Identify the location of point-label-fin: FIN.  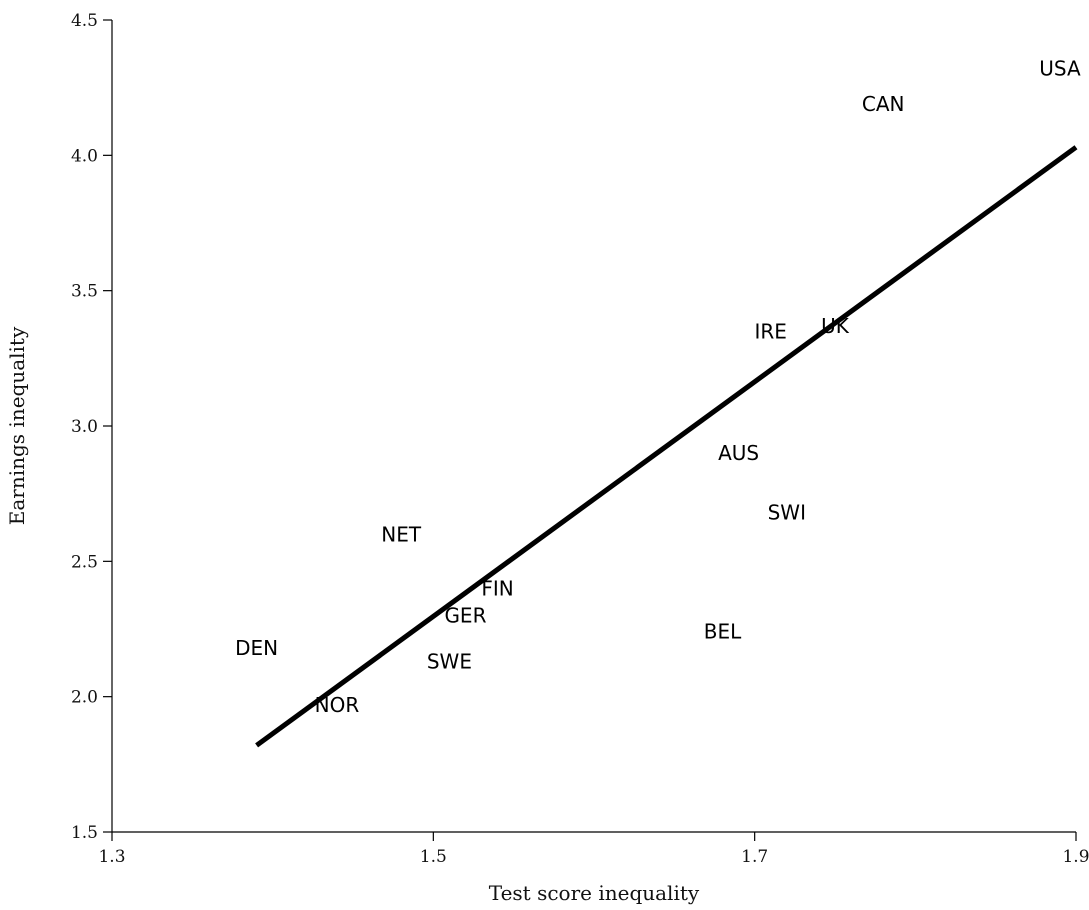
(497, 588).